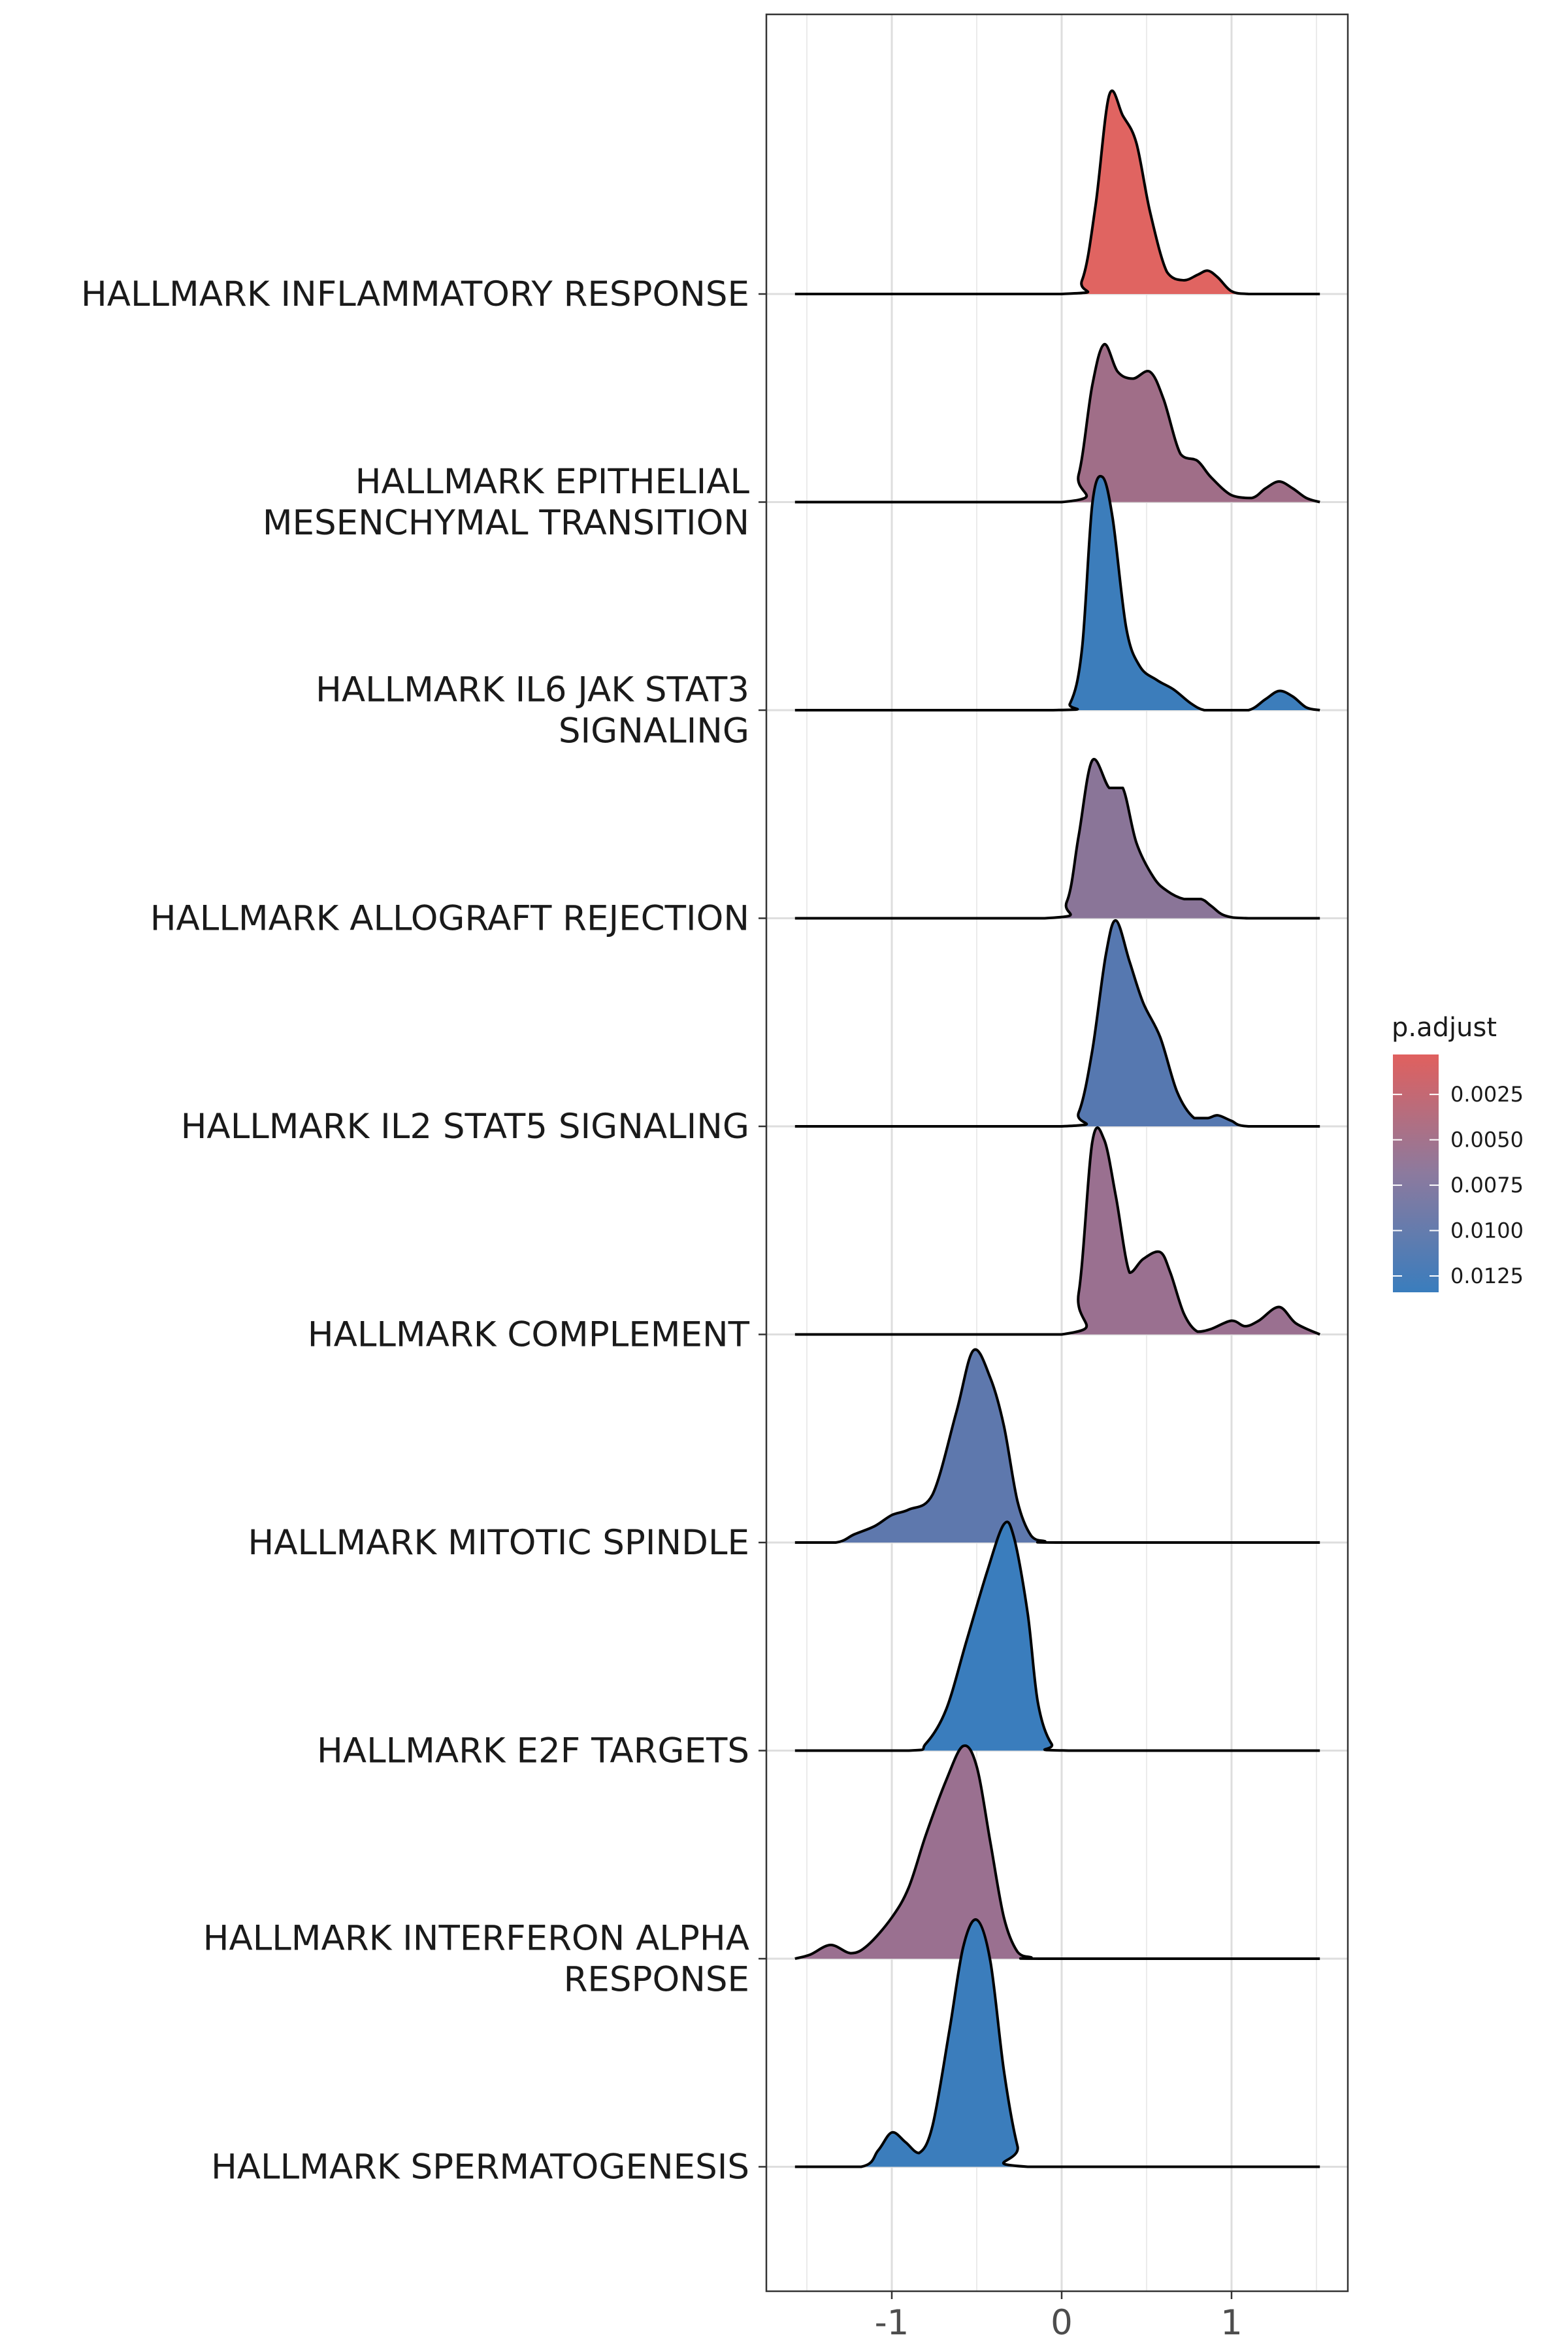 This screenshot has height=2352, width=1568. Describe the element at coordinates (1062, 2323) in the screenshot. I see `x-tick-label: 0` at that location.